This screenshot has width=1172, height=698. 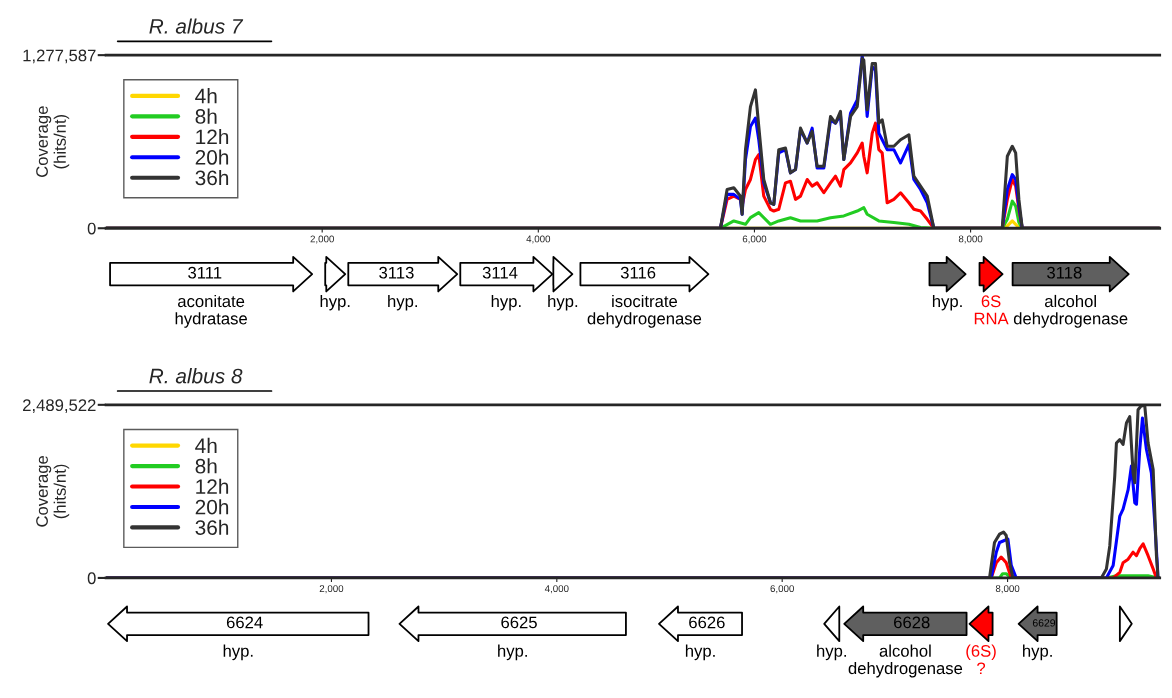 I want to click on y-tick-label: 1,277,587, so click(x=59, y=56).